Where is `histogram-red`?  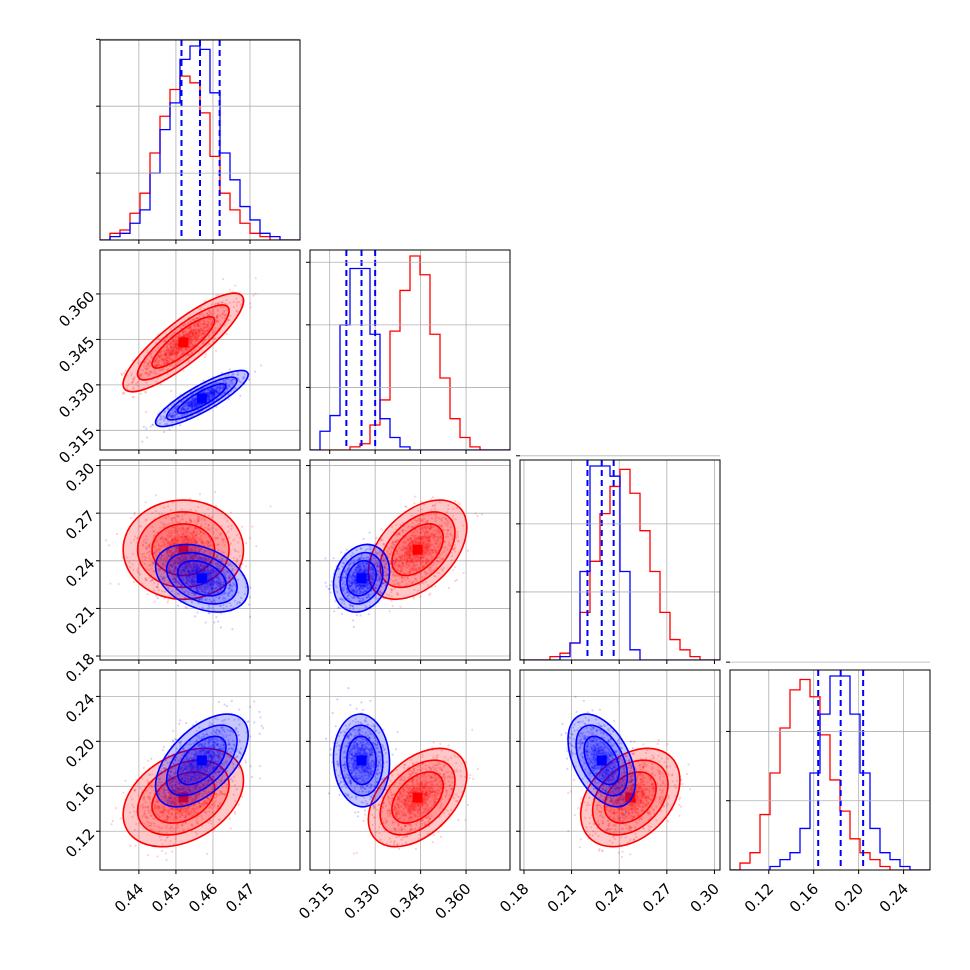
histogram-red is located at coordinates (200, 157).